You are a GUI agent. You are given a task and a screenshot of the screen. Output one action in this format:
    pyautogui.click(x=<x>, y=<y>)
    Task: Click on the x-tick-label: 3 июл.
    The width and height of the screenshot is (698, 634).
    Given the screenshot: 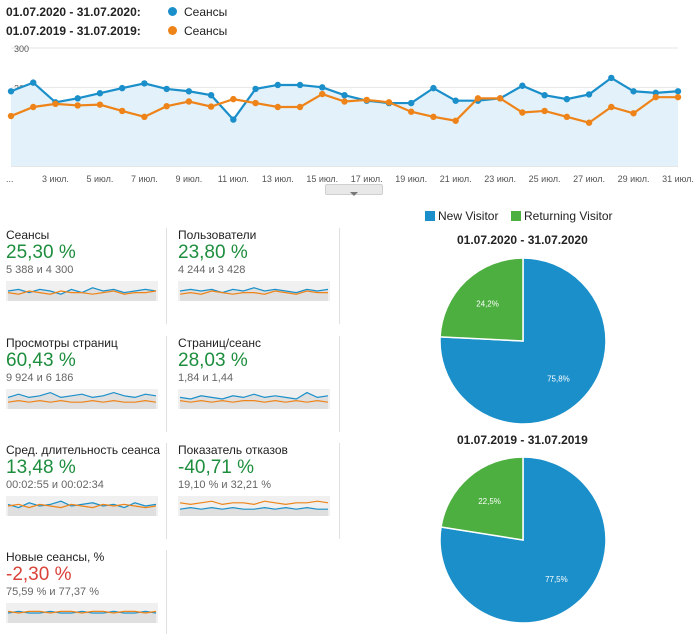 What is the action you would take?
    pyautogui.click(x=55, y=179)
    